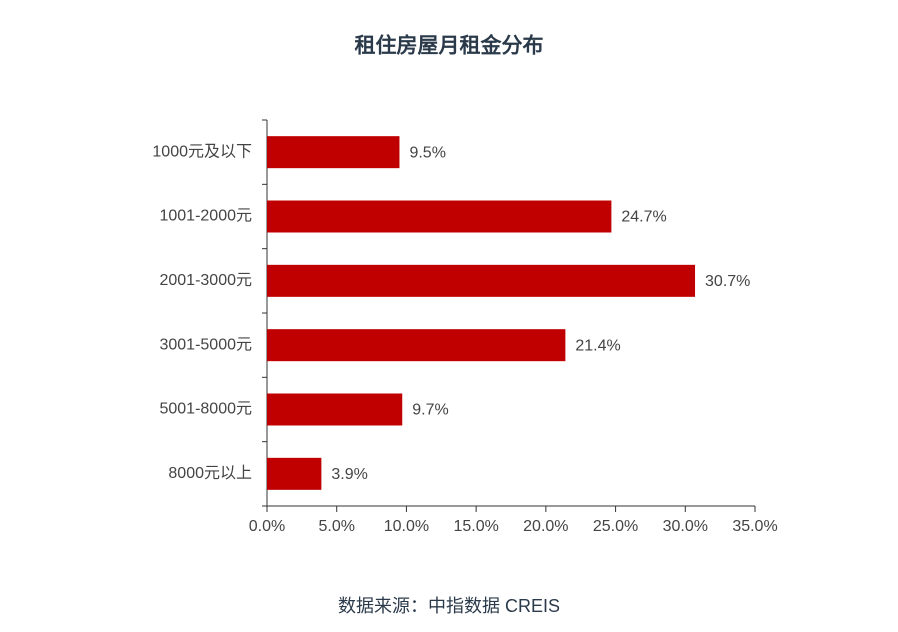 The height and width of the screenshot is (632, 898). What do you see at coordinates (754, 526) in the screenshot?
I see `x-tick-label: 35.0%` at bounding box center [754, 526].